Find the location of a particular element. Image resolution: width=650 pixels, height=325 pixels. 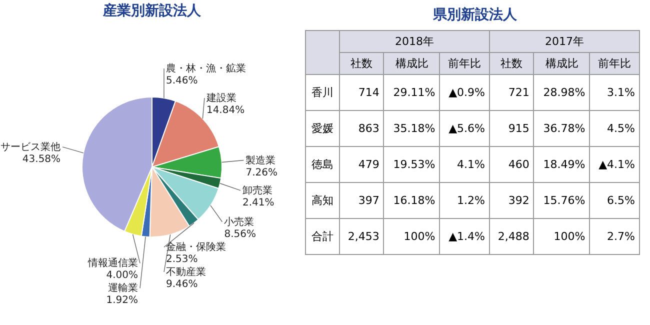

text: ▲4.1% is located at coordinates (616, 164).